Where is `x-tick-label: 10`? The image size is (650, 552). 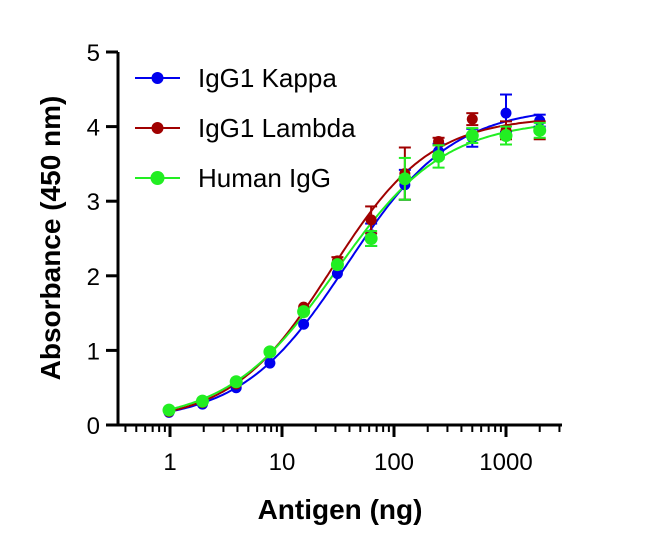
x-tick-label: 10 is located at coordinates (282, 462).